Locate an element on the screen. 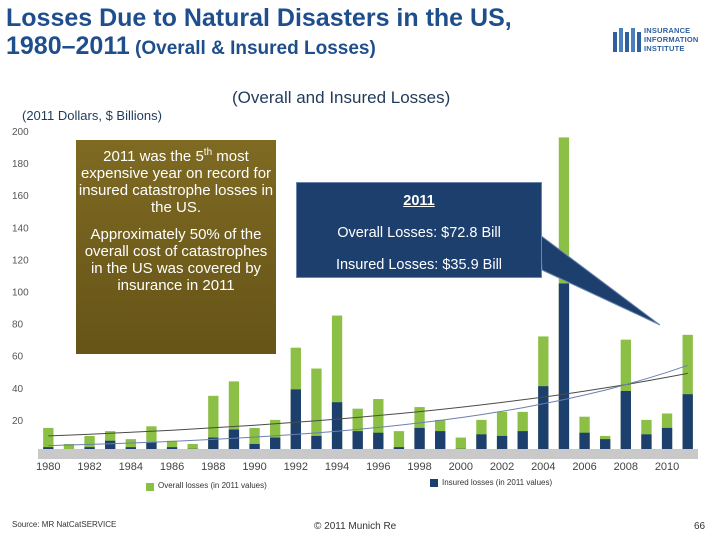  x-tick-label: 2008 is located at coordinates (626, 467).